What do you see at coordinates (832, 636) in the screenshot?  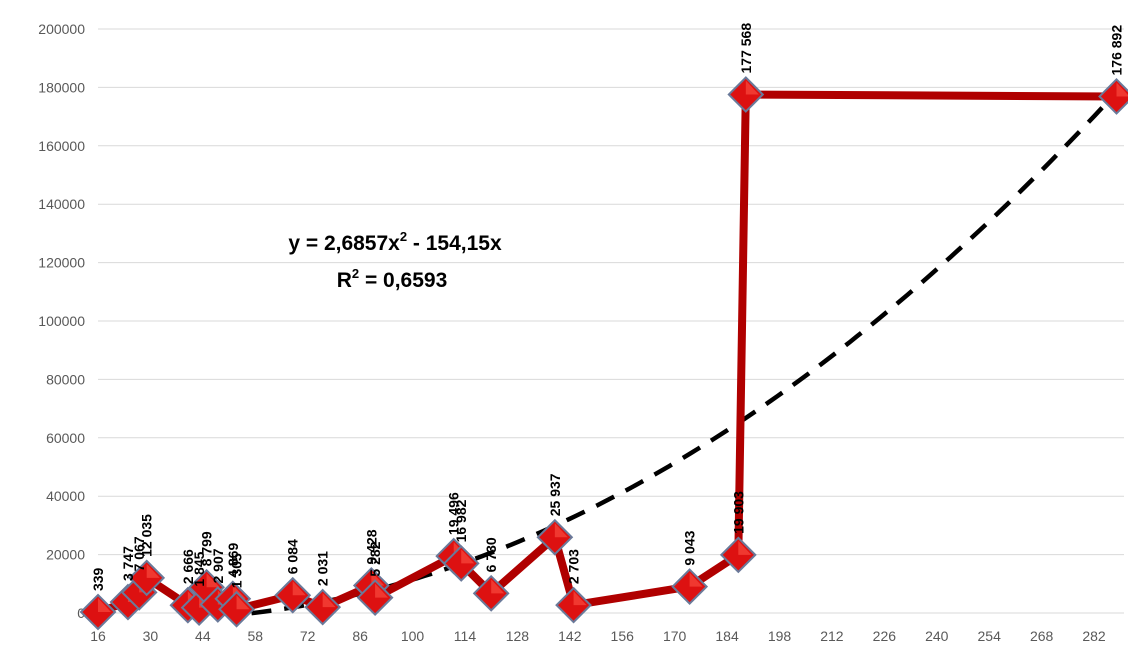 I see `x-tick-label: 212` at bounding box center [832, 636].